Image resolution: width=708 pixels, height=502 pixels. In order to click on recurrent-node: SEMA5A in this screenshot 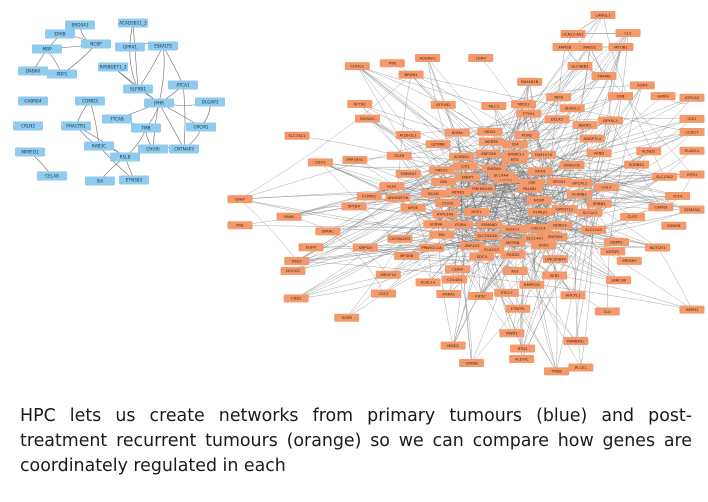, I will do `click(692, 209)`.